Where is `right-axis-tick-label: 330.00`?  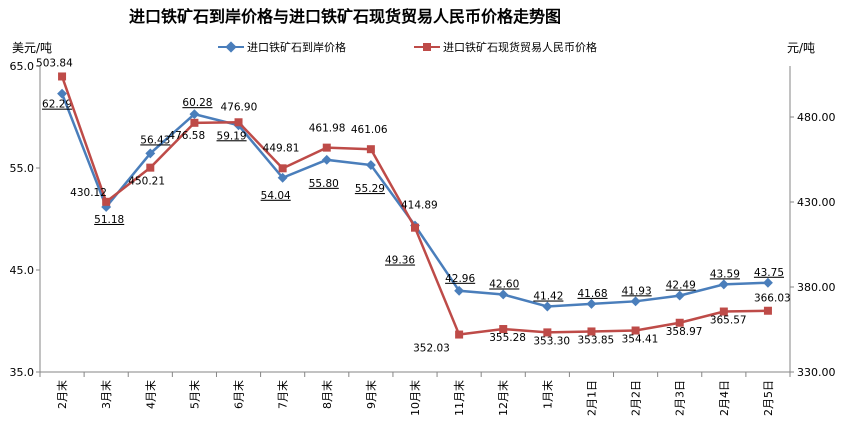
right-axis-tick-label: 330.00 is located at coordinates (816, 372).